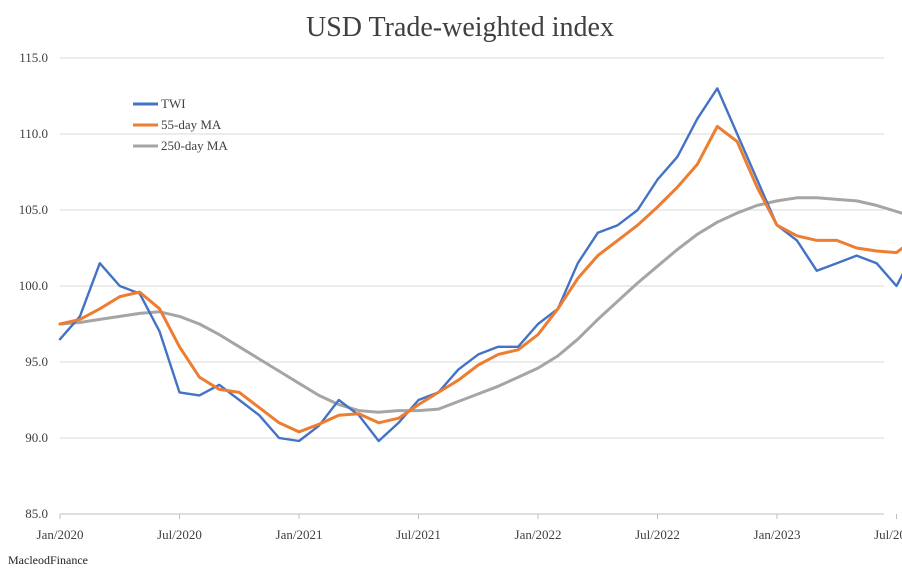 The height and width of the screenshot is (580, 902). What do you see at coordinates (418, 534) in the screenshot?
I see `x-tick-label: Jul/2021` at bounding box center [418, 534].